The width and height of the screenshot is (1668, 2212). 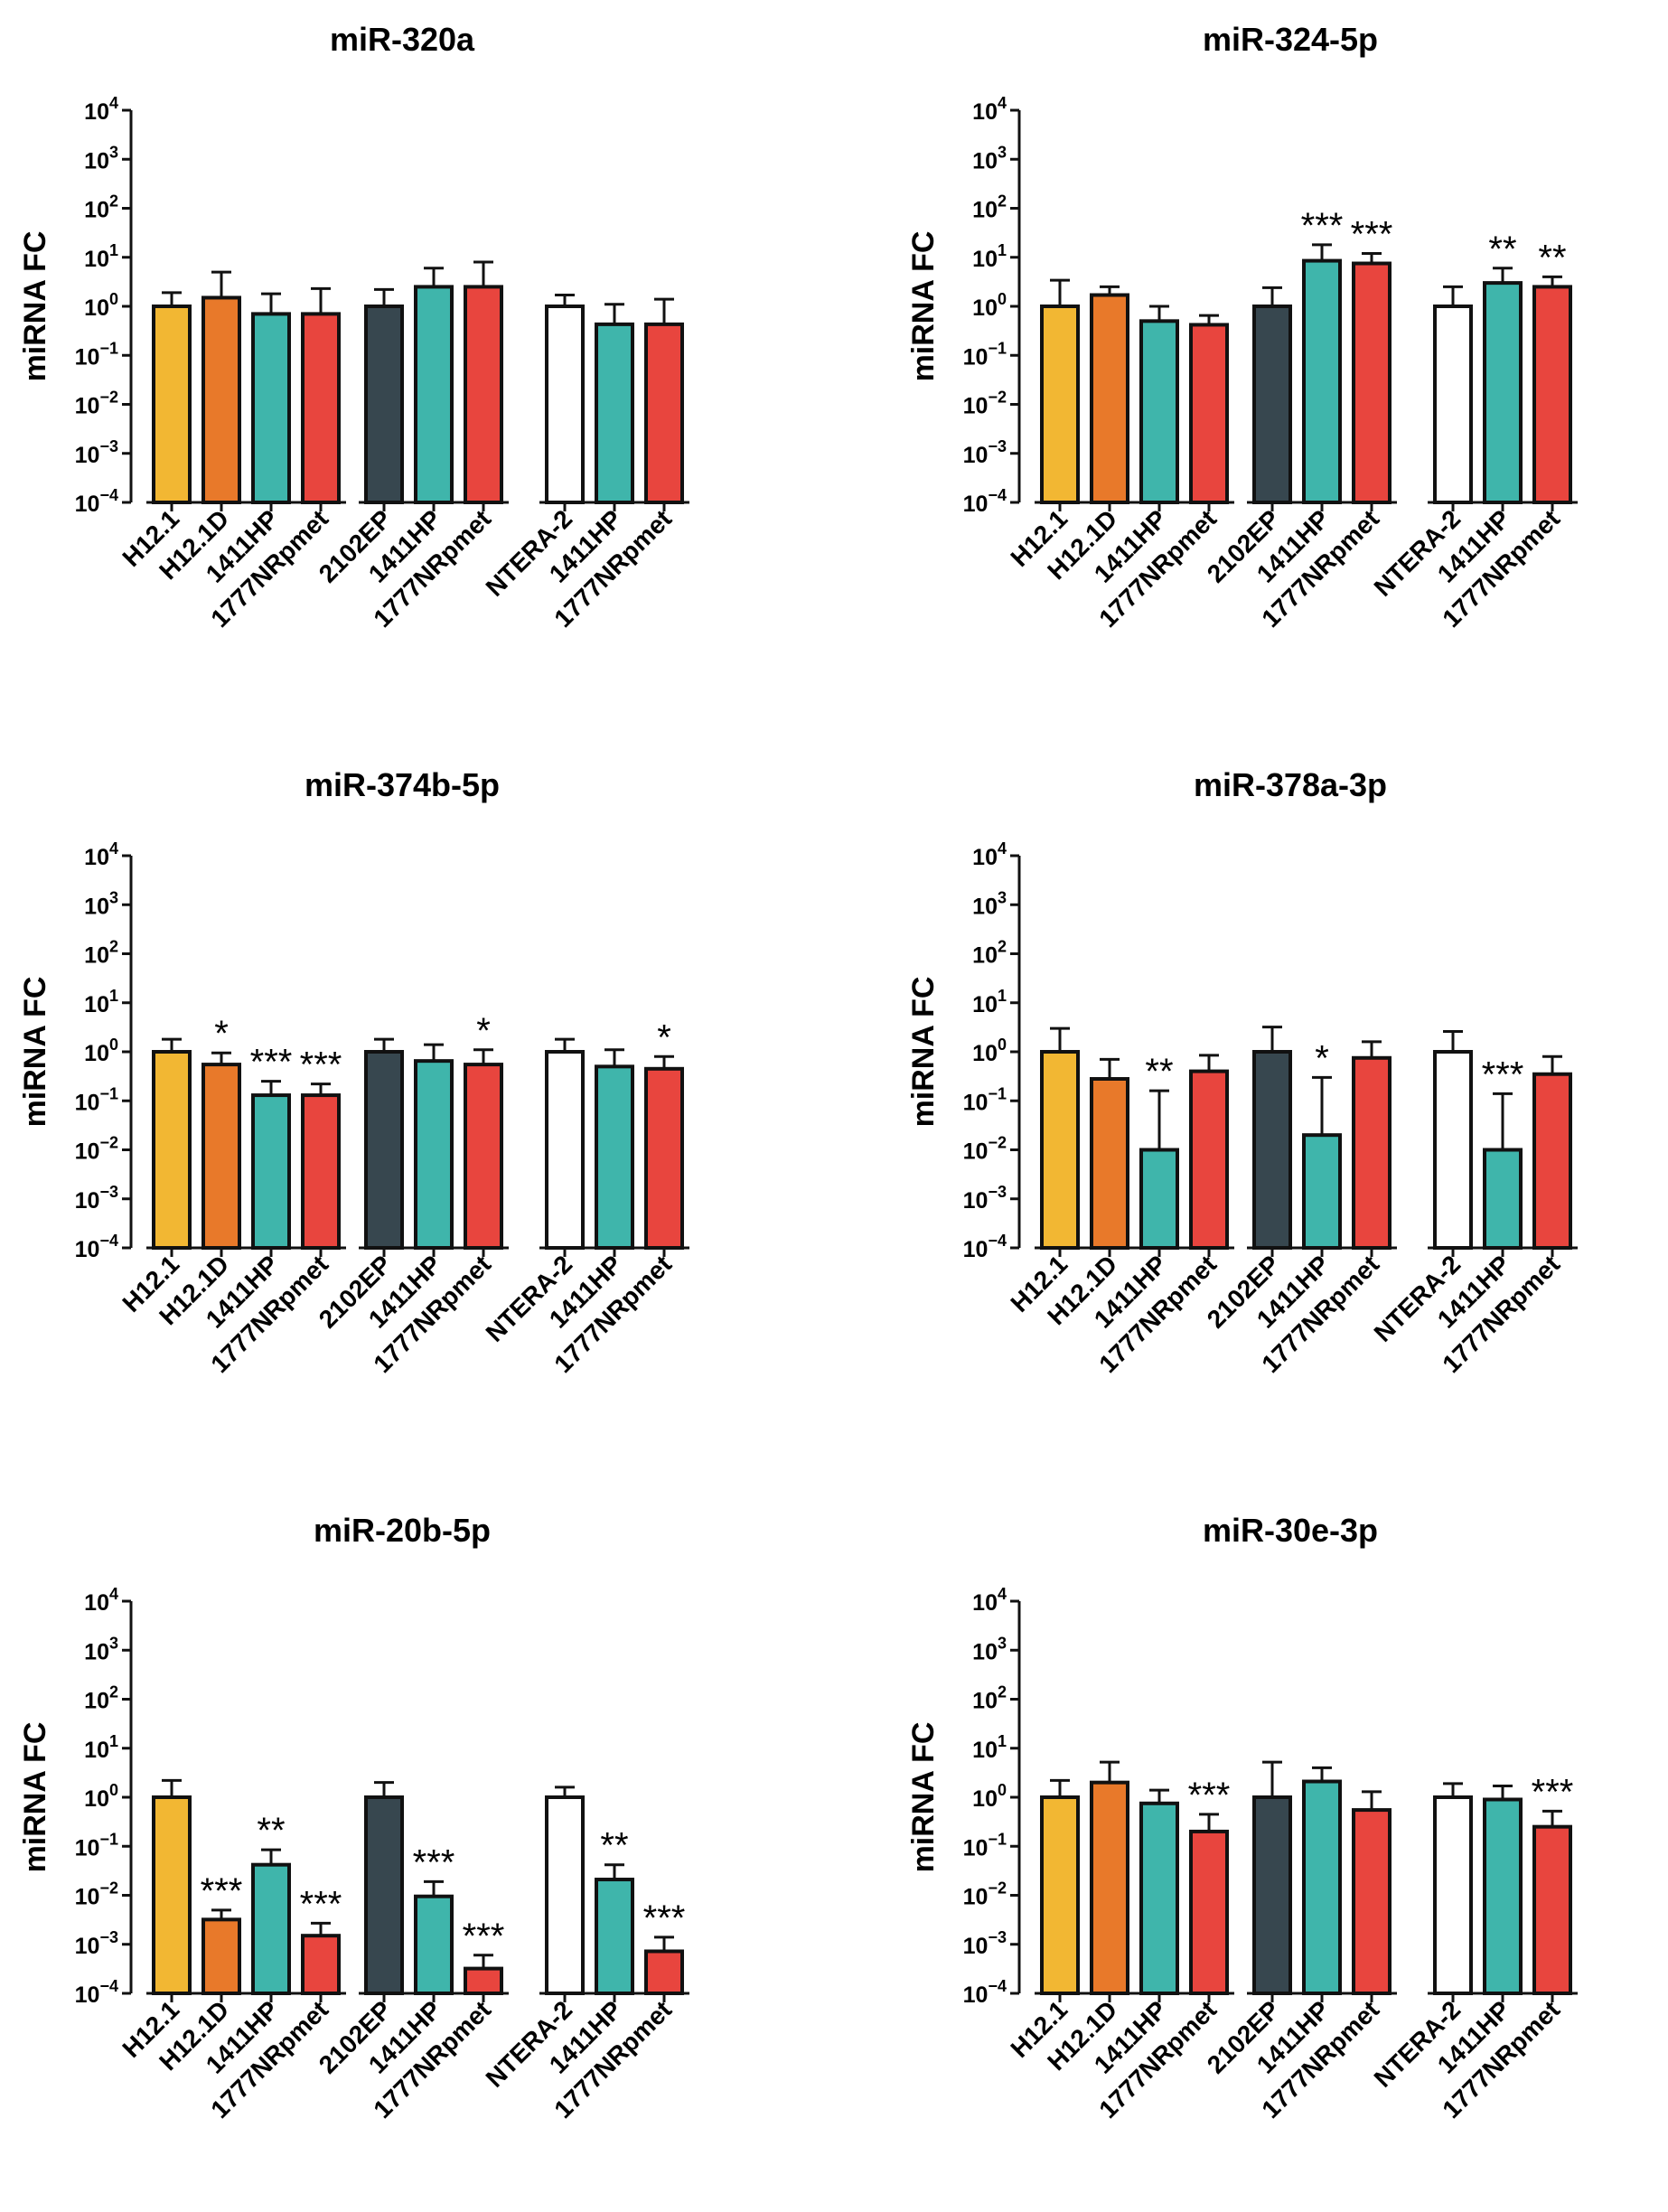 What do you see at coordinates (985, 1198) in the screenshot?
I see `y-tick-label: 10⁻³` at bounding box center [985, 1198].